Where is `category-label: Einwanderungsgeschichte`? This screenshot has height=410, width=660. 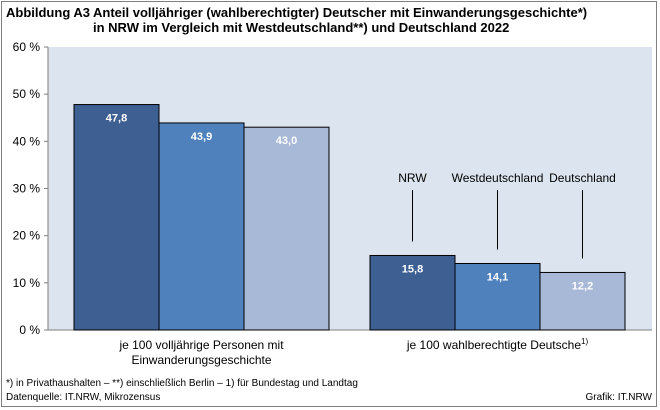
category-label: Einwanderungsgeschichte is located at coordinates (201, 360).